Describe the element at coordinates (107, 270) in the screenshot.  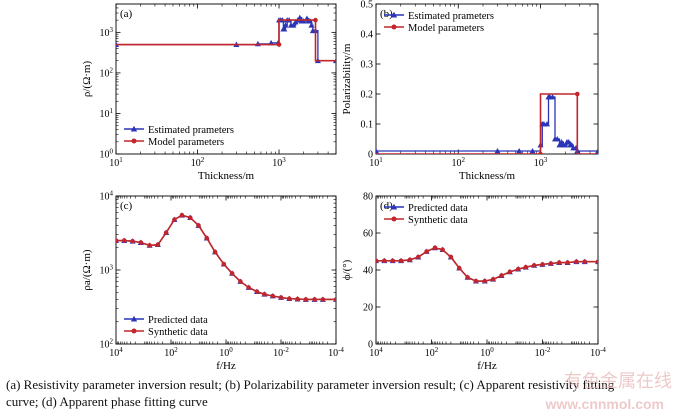
I see `y-tick-label: 10³` at that location.